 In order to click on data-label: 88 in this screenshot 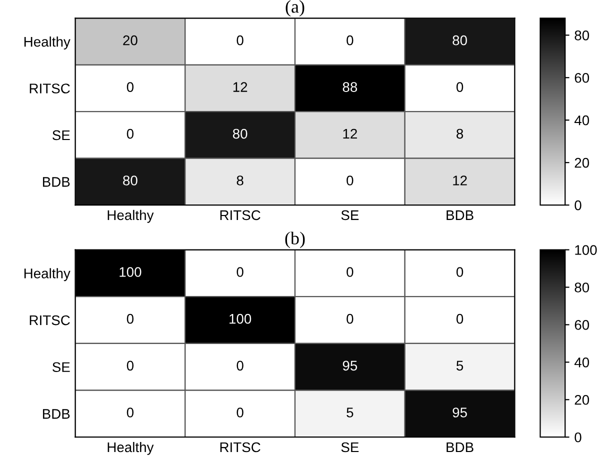, I will do `click(350, 87)`.